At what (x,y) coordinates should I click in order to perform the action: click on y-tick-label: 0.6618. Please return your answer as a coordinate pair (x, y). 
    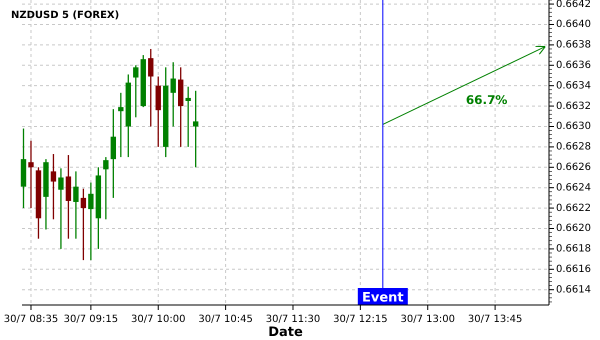
    Looking at the image, I should click on (573, 249).